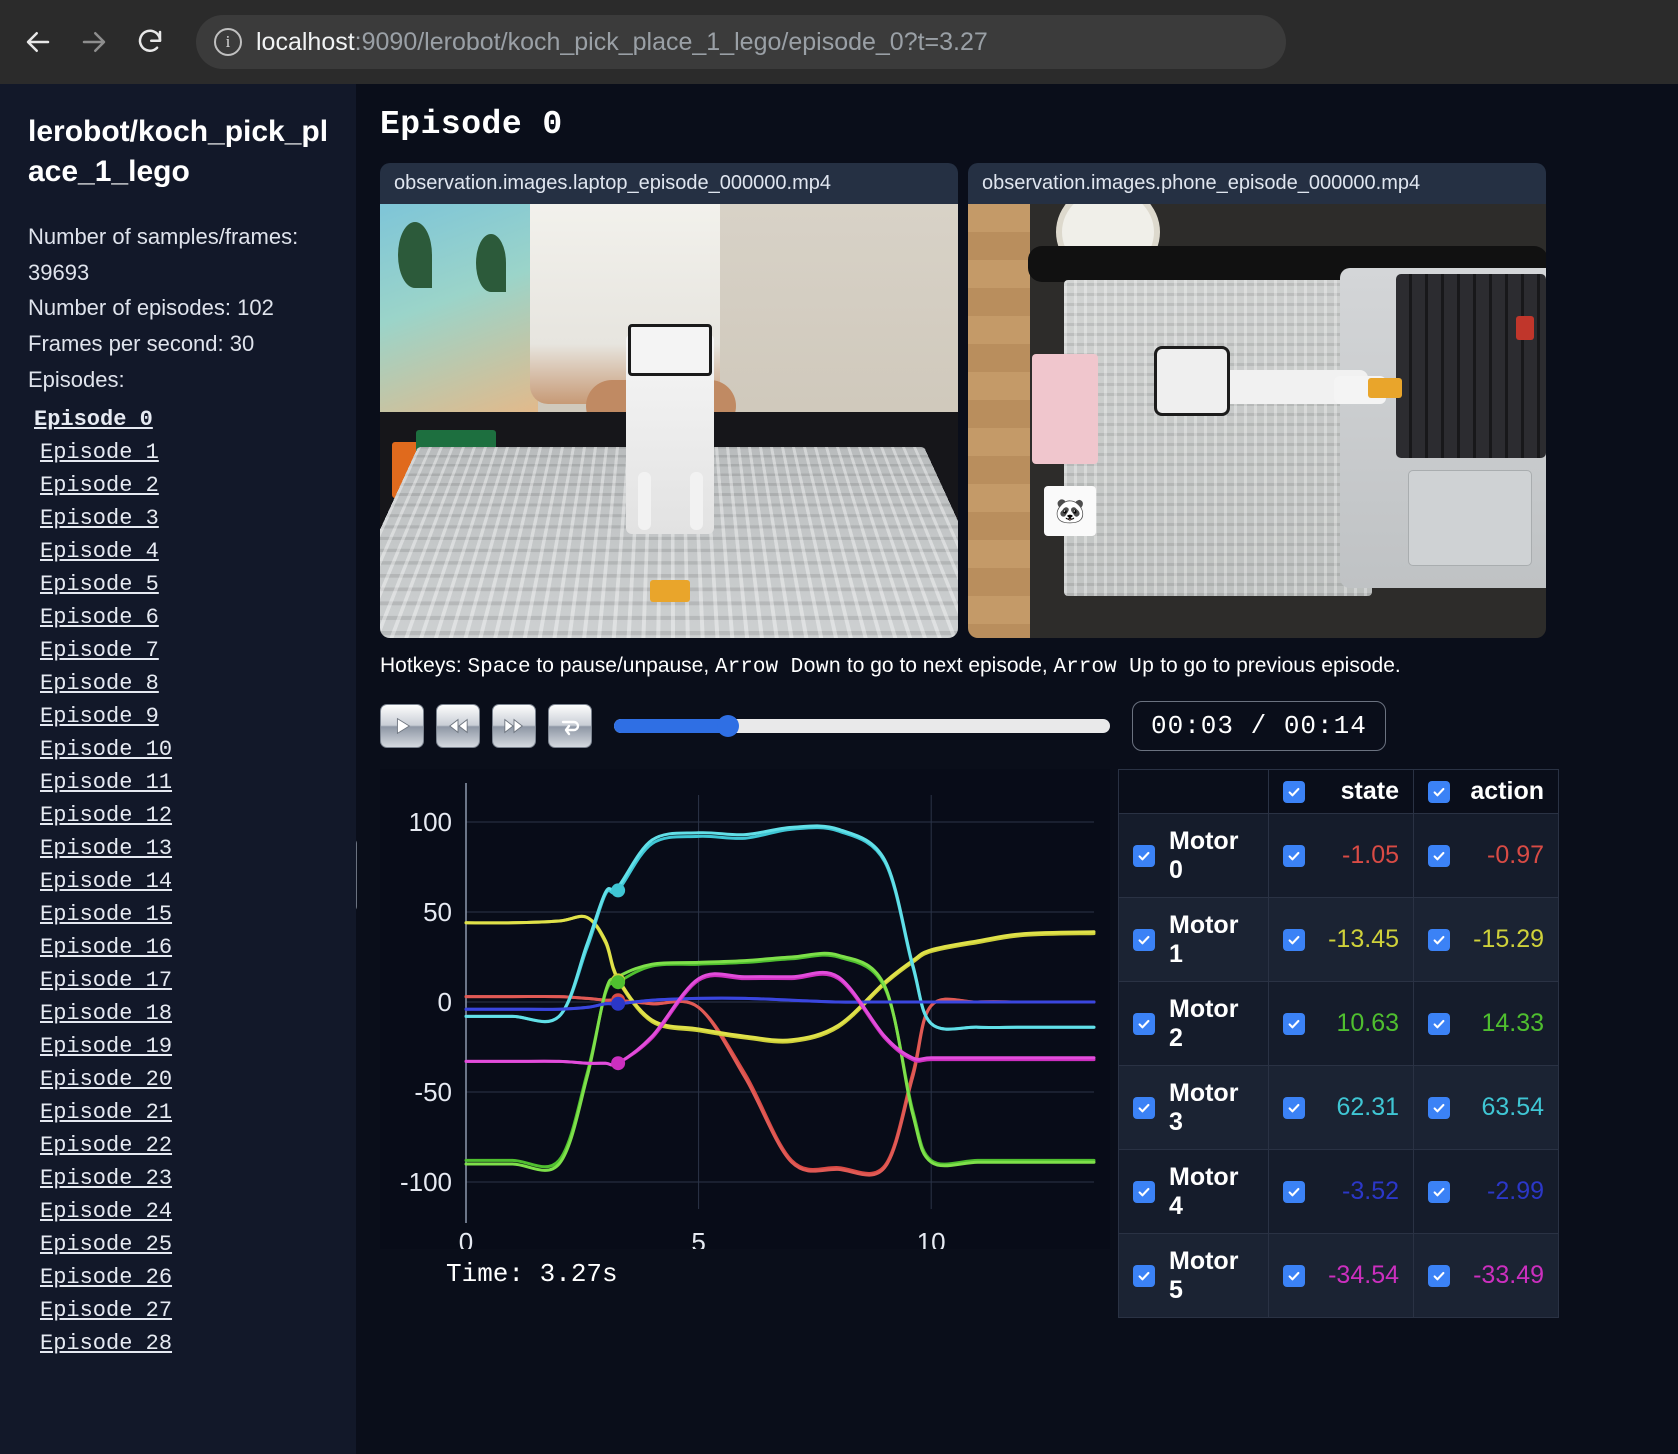  Describe the element at coordinates (1193, 1023) in the screenshot. I see `cell-motor-name: Motor 2` at that location.